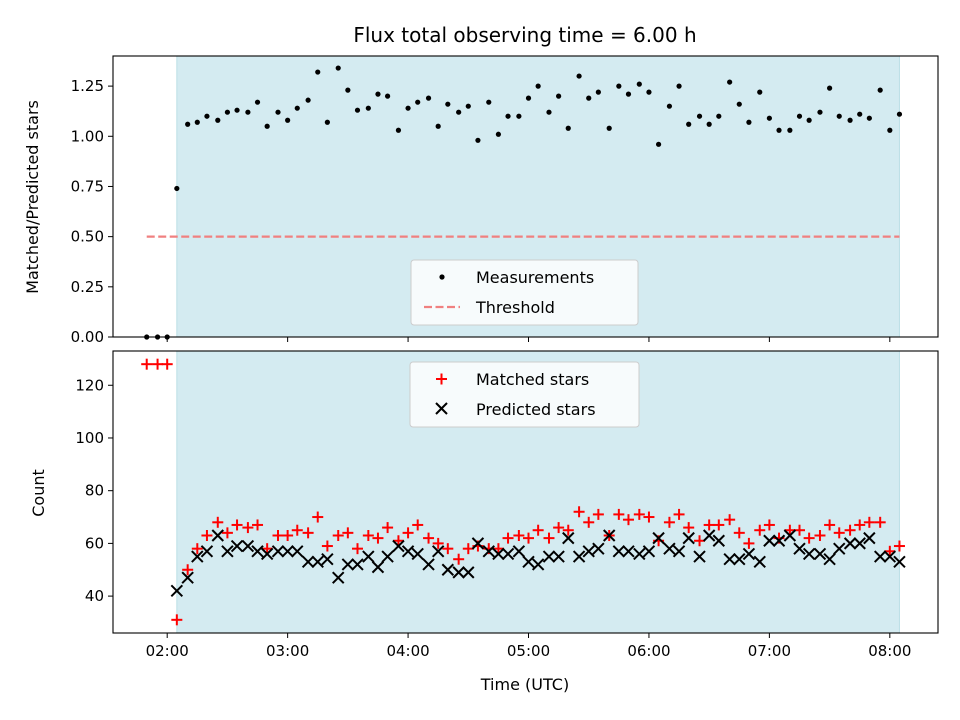 This screenshot has width=960, height=720. I want to click on x-tick-label: 02:00, so click(167, 651).